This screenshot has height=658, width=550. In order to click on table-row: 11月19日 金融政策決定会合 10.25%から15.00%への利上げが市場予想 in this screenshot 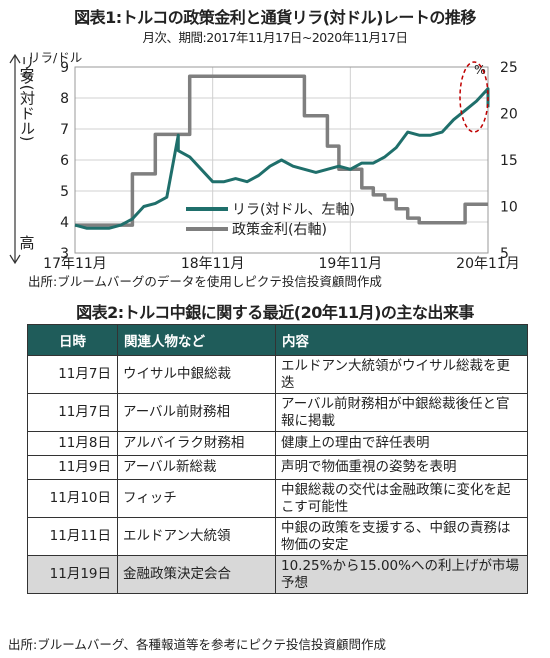, I will do `click(277, 574)`.